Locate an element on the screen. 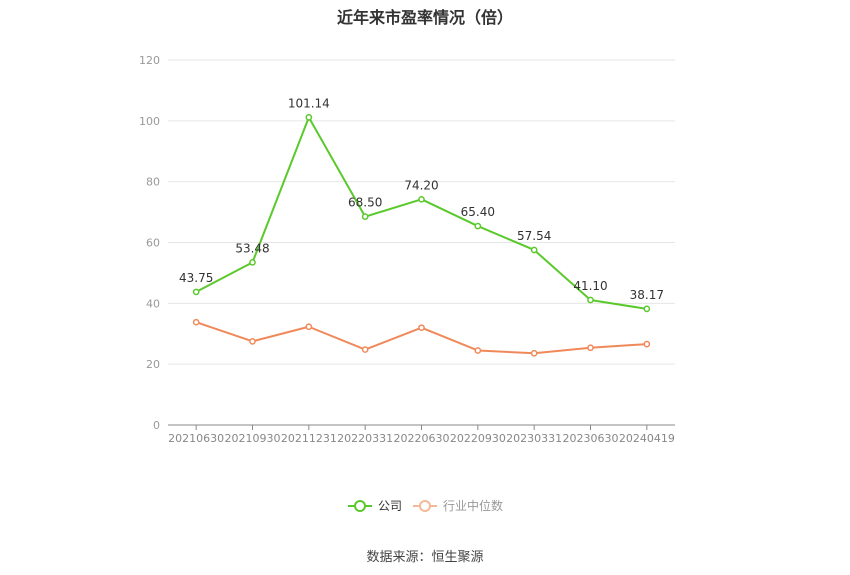 The width and height of the screenshot is (850, 575). y-axis: 0 20 40 60 80 100 120 is located at coordinates (149, 243).